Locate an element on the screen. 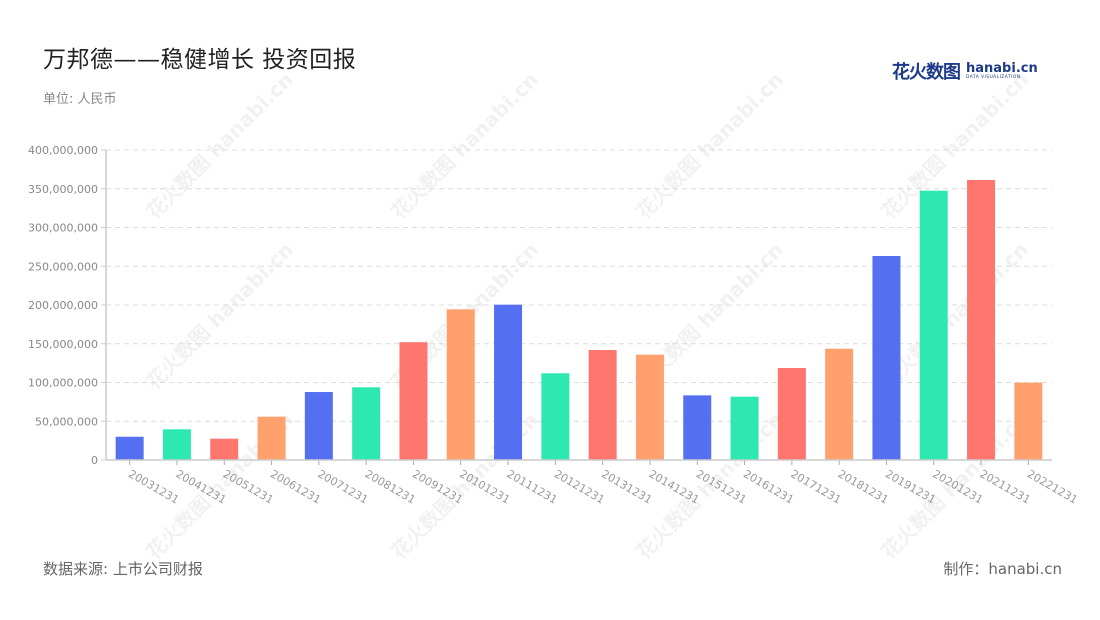  y-tick-label: 300,000,000 is located at coordinates (63, 228).